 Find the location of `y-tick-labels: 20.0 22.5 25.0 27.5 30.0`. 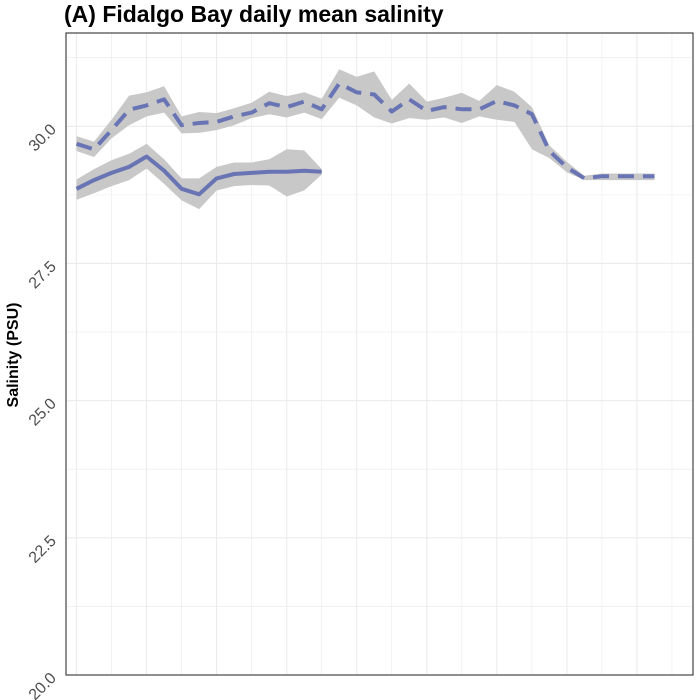

y-tick-labels: 20.0 22.5 25.0 27.5 30.0 is located at coordinates (43, 410).